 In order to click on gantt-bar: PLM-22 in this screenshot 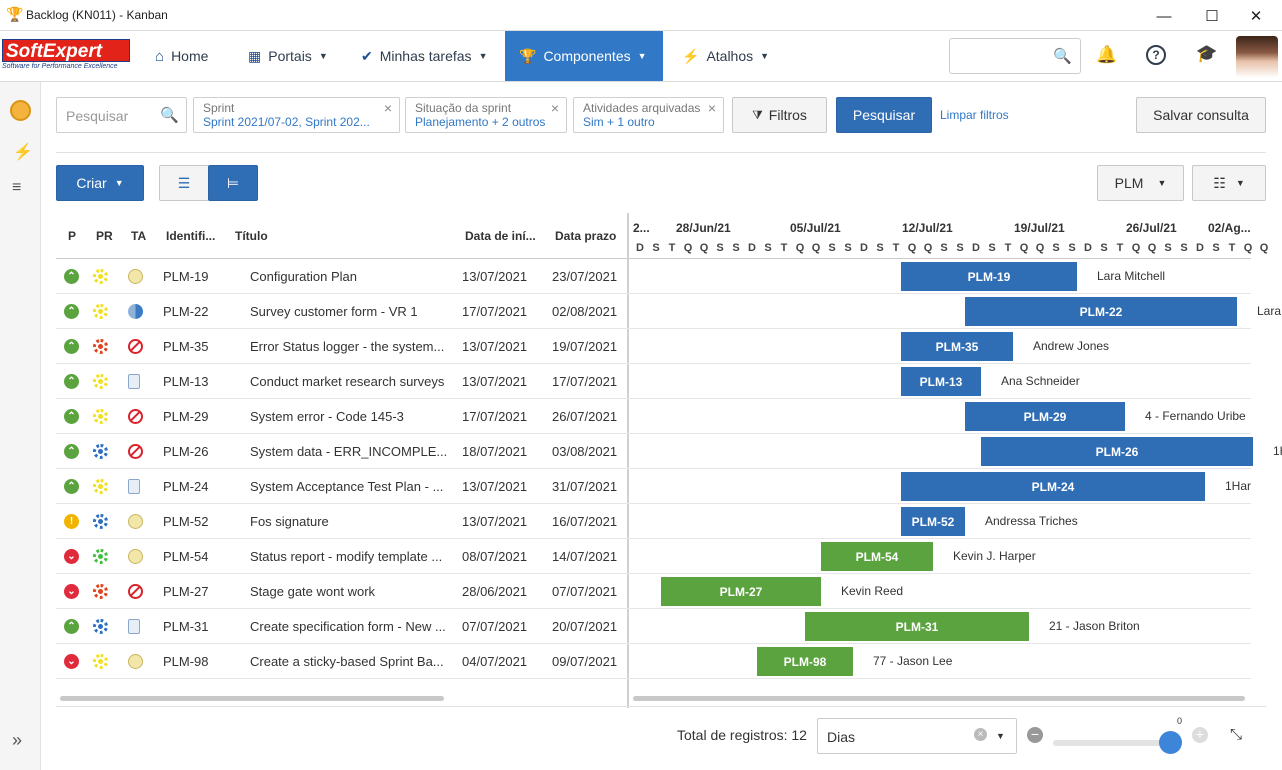, I will do `click(1101, 311)`.